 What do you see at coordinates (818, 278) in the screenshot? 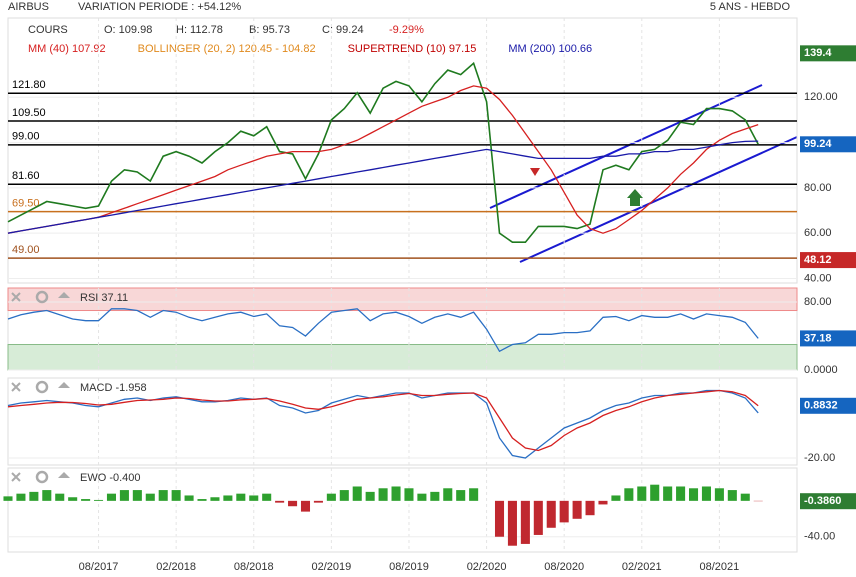
I see `y-tick-label: 40.00` at bounding box center [818, 278].